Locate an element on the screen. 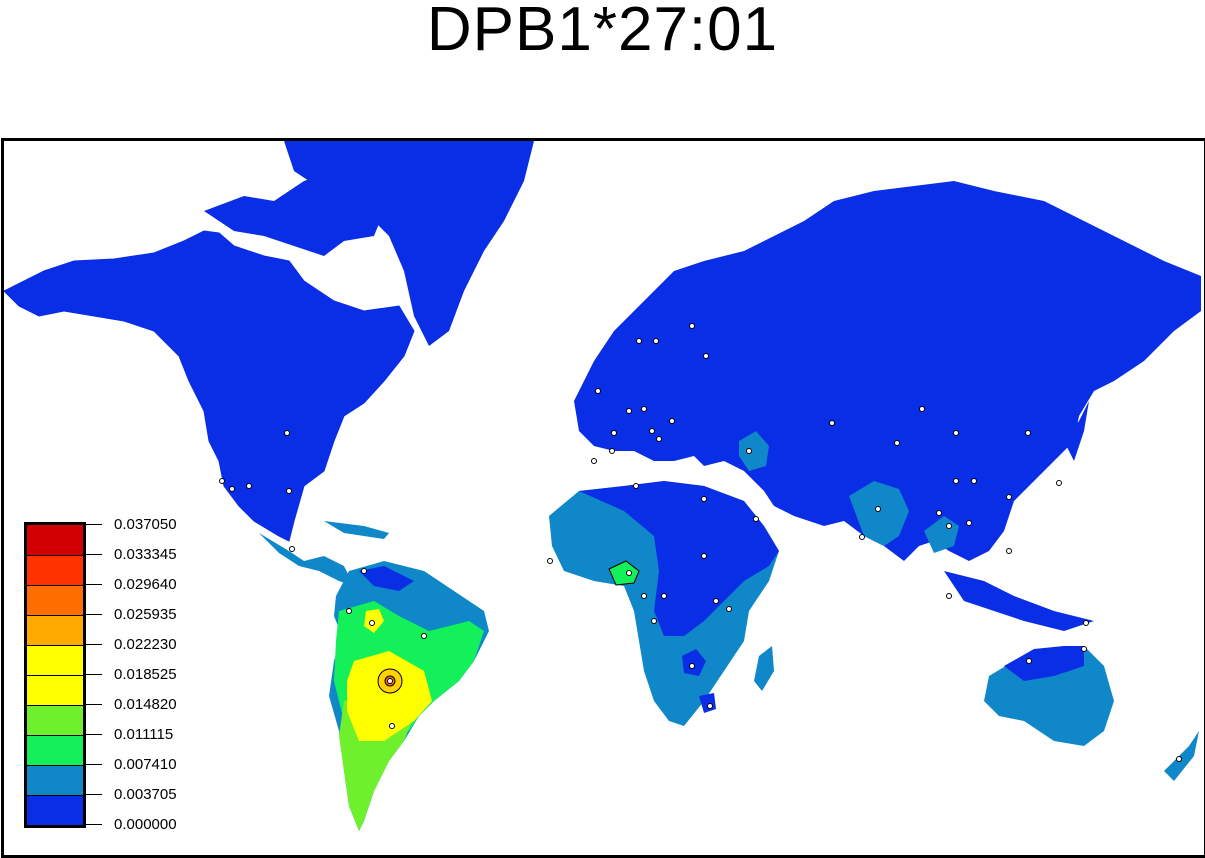  color-legend is located at coordinates (55, 675).